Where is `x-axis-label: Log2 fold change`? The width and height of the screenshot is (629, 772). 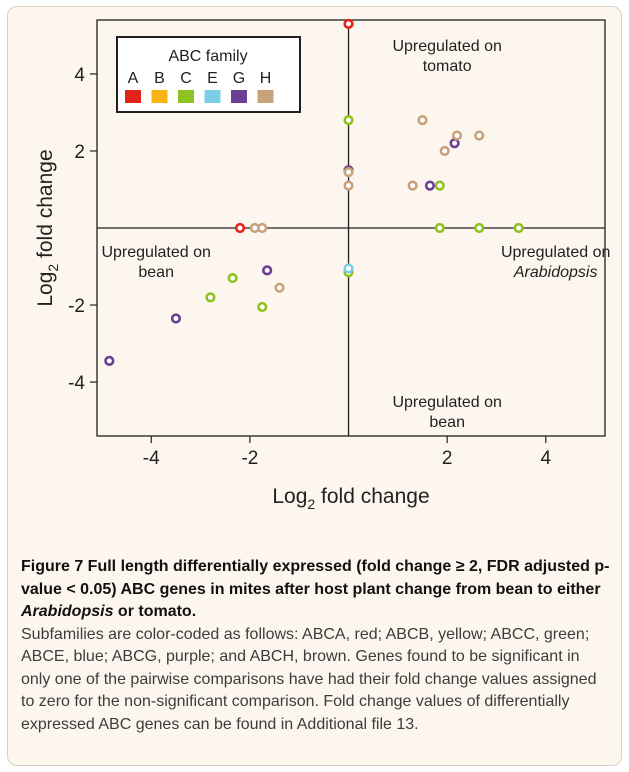 x-axis-label: Log2 fold change is located at coordinates (350, 498).